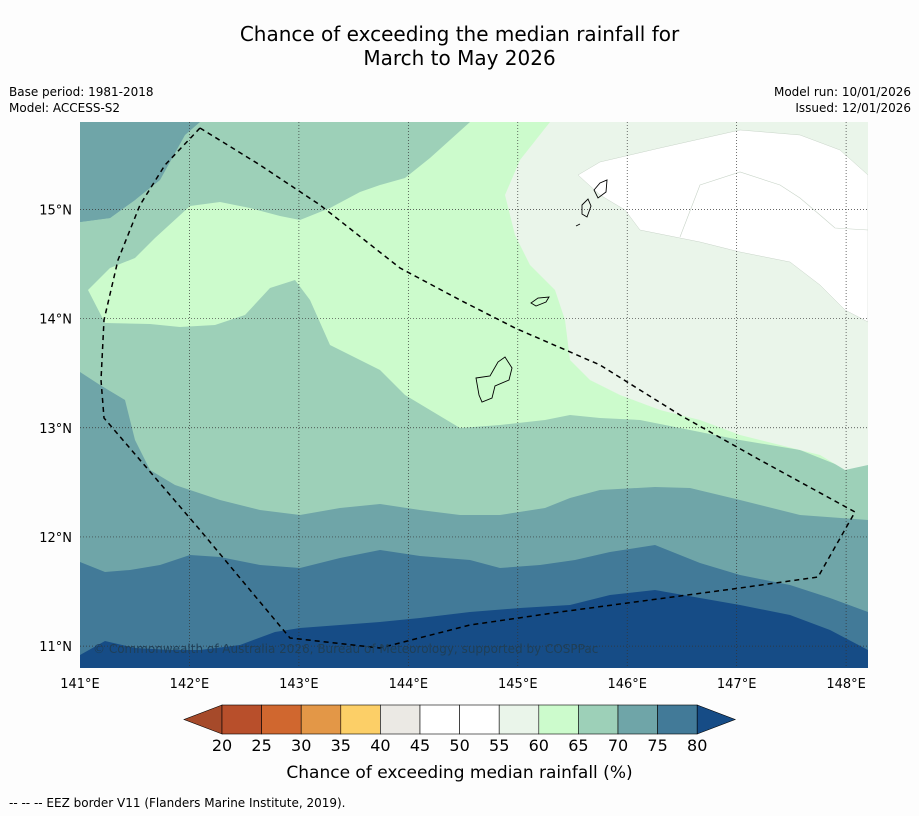 Image resolution: width=919 pixels, height=816 pixels. Describe the element at coordinates (842, 100) in the screenshot. I see `meta-right: Model run: 10/01/2026 Issued: 12/01/2026` at that location.